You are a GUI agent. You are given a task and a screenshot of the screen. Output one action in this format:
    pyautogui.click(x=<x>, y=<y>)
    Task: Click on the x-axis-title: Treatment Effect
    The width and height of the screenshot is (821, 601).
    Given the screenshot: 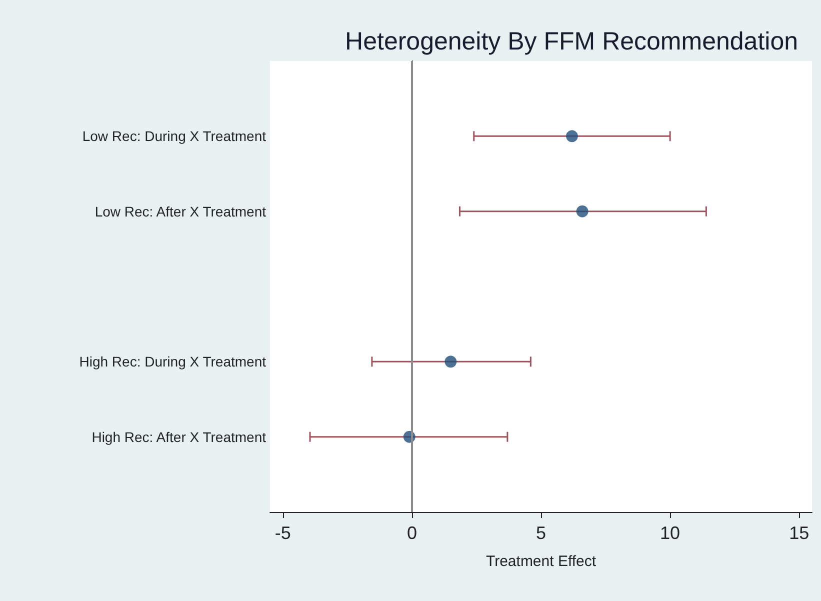 What is the action you would take?
    pyautogui.click(x=541, y=561)
    